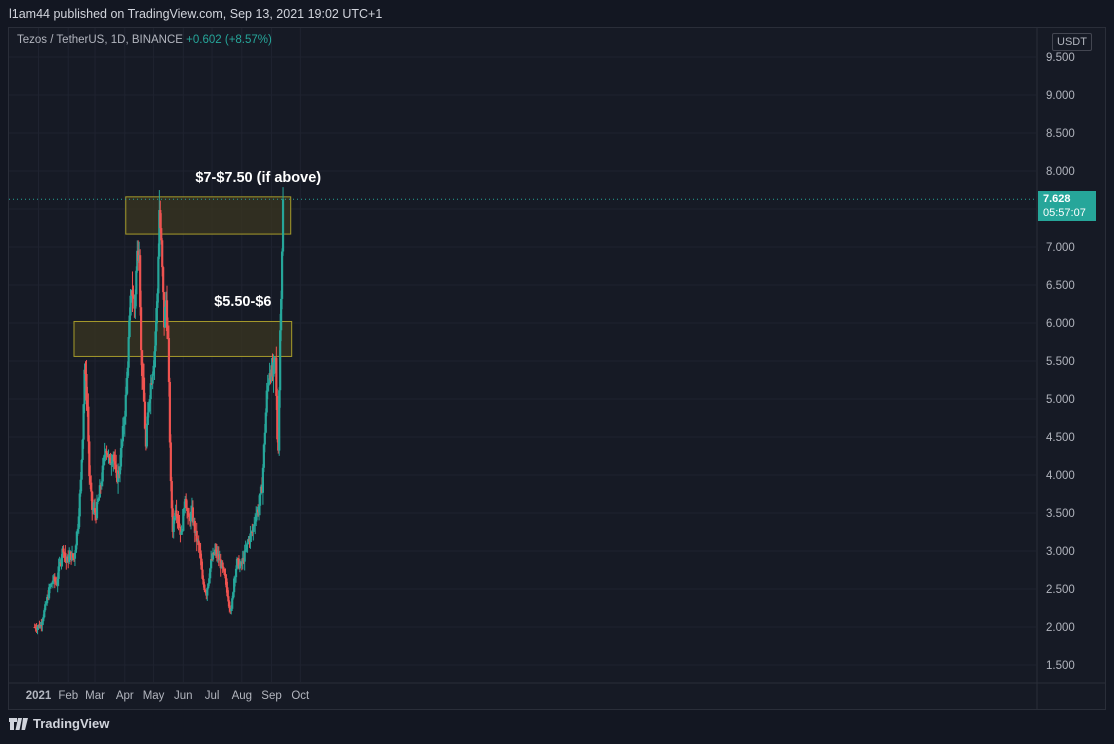 Image resolution: width=1114 pixels, height=744 pixels. Describe the element at coordinates (242, 696) in the screenshot. I see `time-tick-label: Aug` at that location.